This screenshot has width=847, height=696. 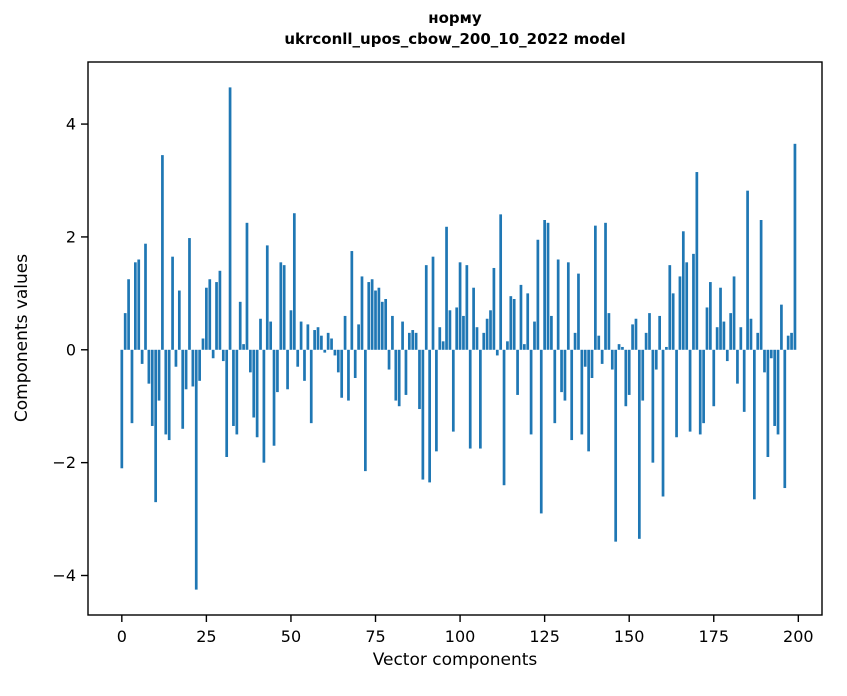 What do you see at coordinates (798, 636) in the screenshot?
I see `x-tick-label: 200` at bounding box center [798, 636].